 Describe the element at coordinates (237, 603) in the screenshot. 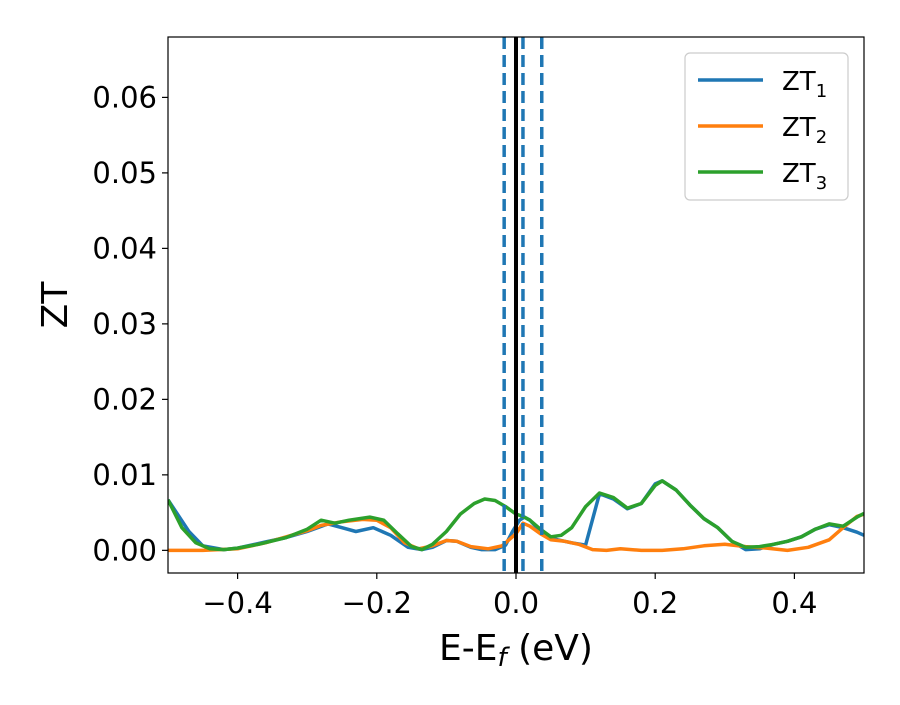

I see `x-tick-label-0: −0.4` at that location.